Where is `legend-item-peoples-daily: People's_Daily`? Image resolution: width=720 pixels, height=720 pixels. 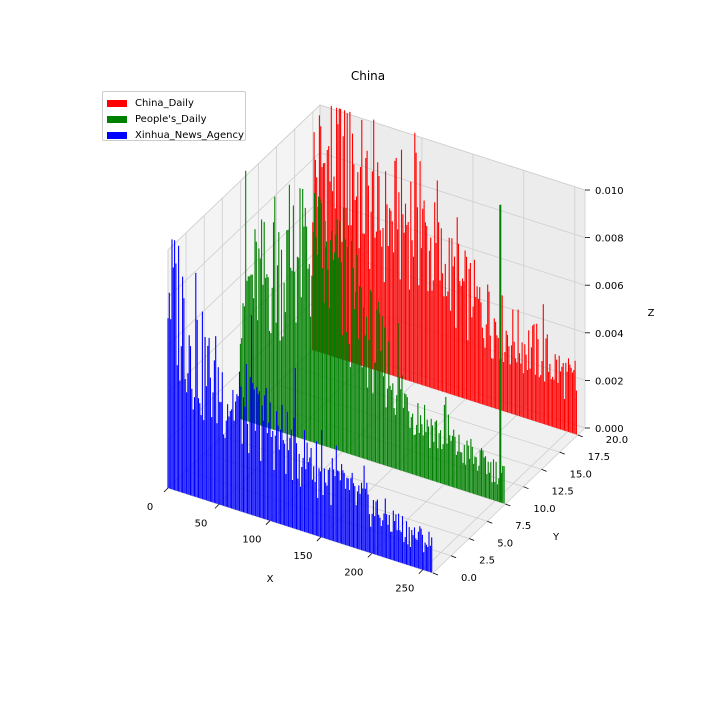
legend-item-peoples-daily: People's_Daily is located at coordinates (176, 119).